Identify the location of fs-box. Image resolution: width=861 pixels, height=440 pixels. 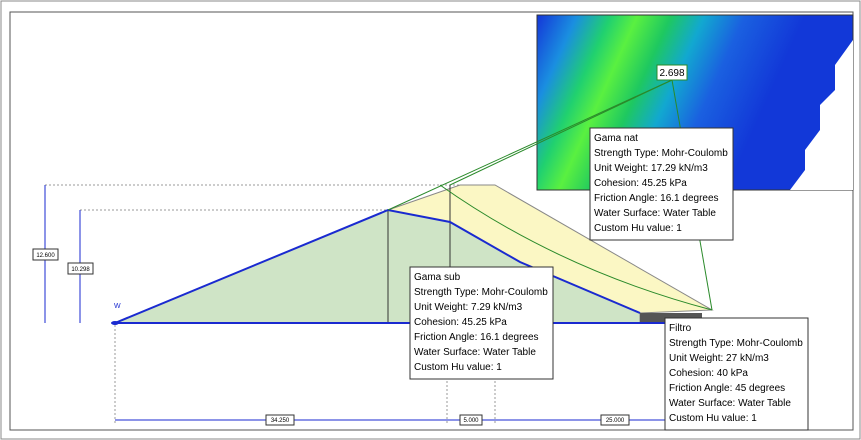
(672, 72).